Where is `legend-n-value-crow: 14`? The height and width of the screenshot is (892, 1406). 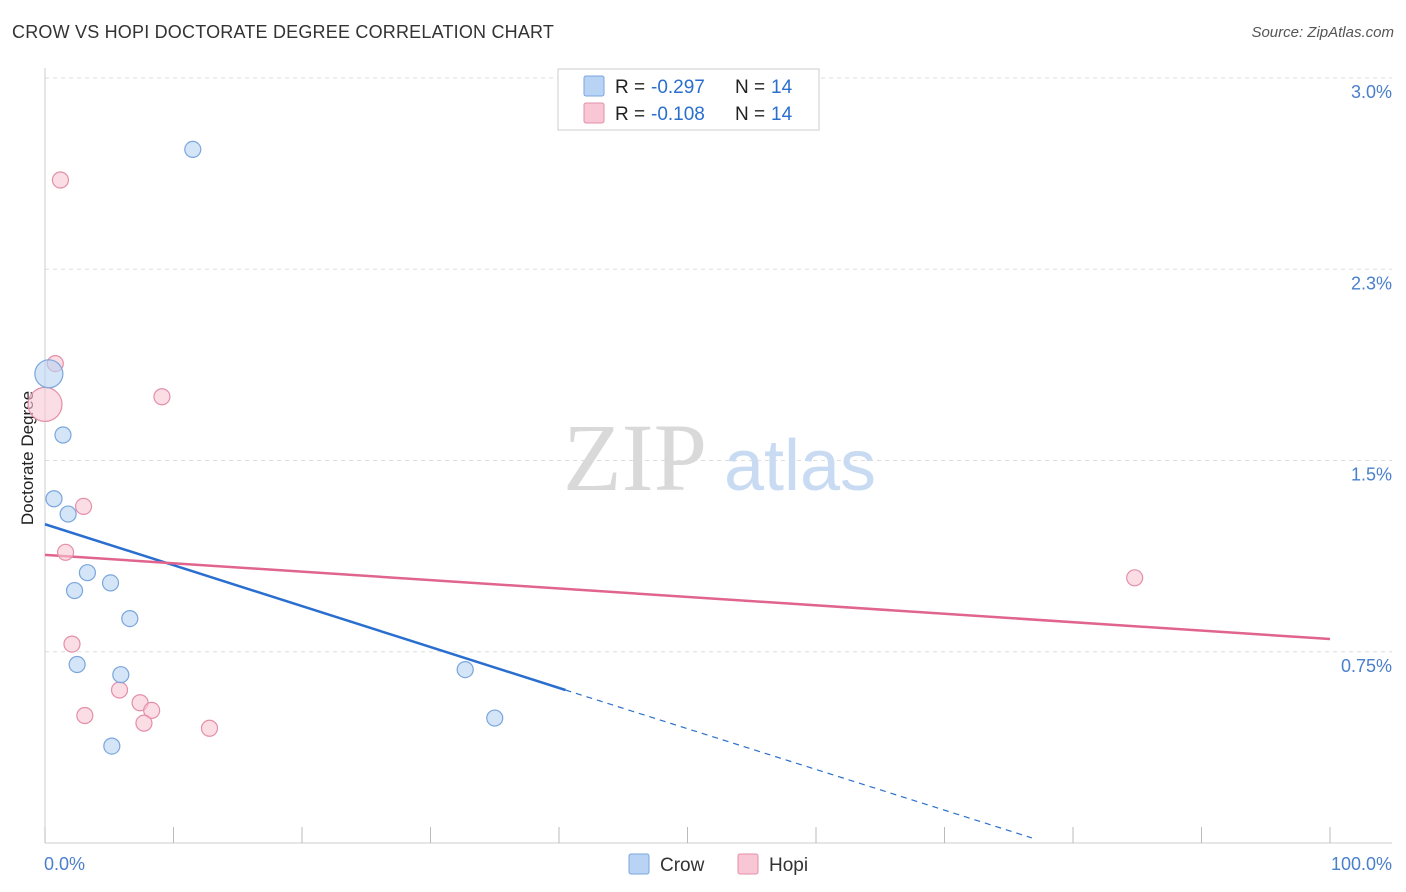
legend-n-value-crow: 14 is located at coordinates (782, 87).